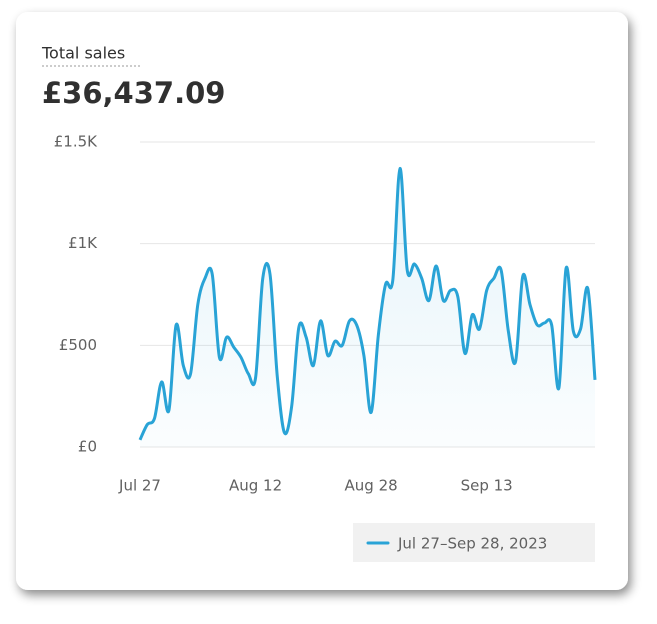  Describe the element at coordinates (255, 486) in the screenshot. I see `x-tick-label: Aug 12` at that location.